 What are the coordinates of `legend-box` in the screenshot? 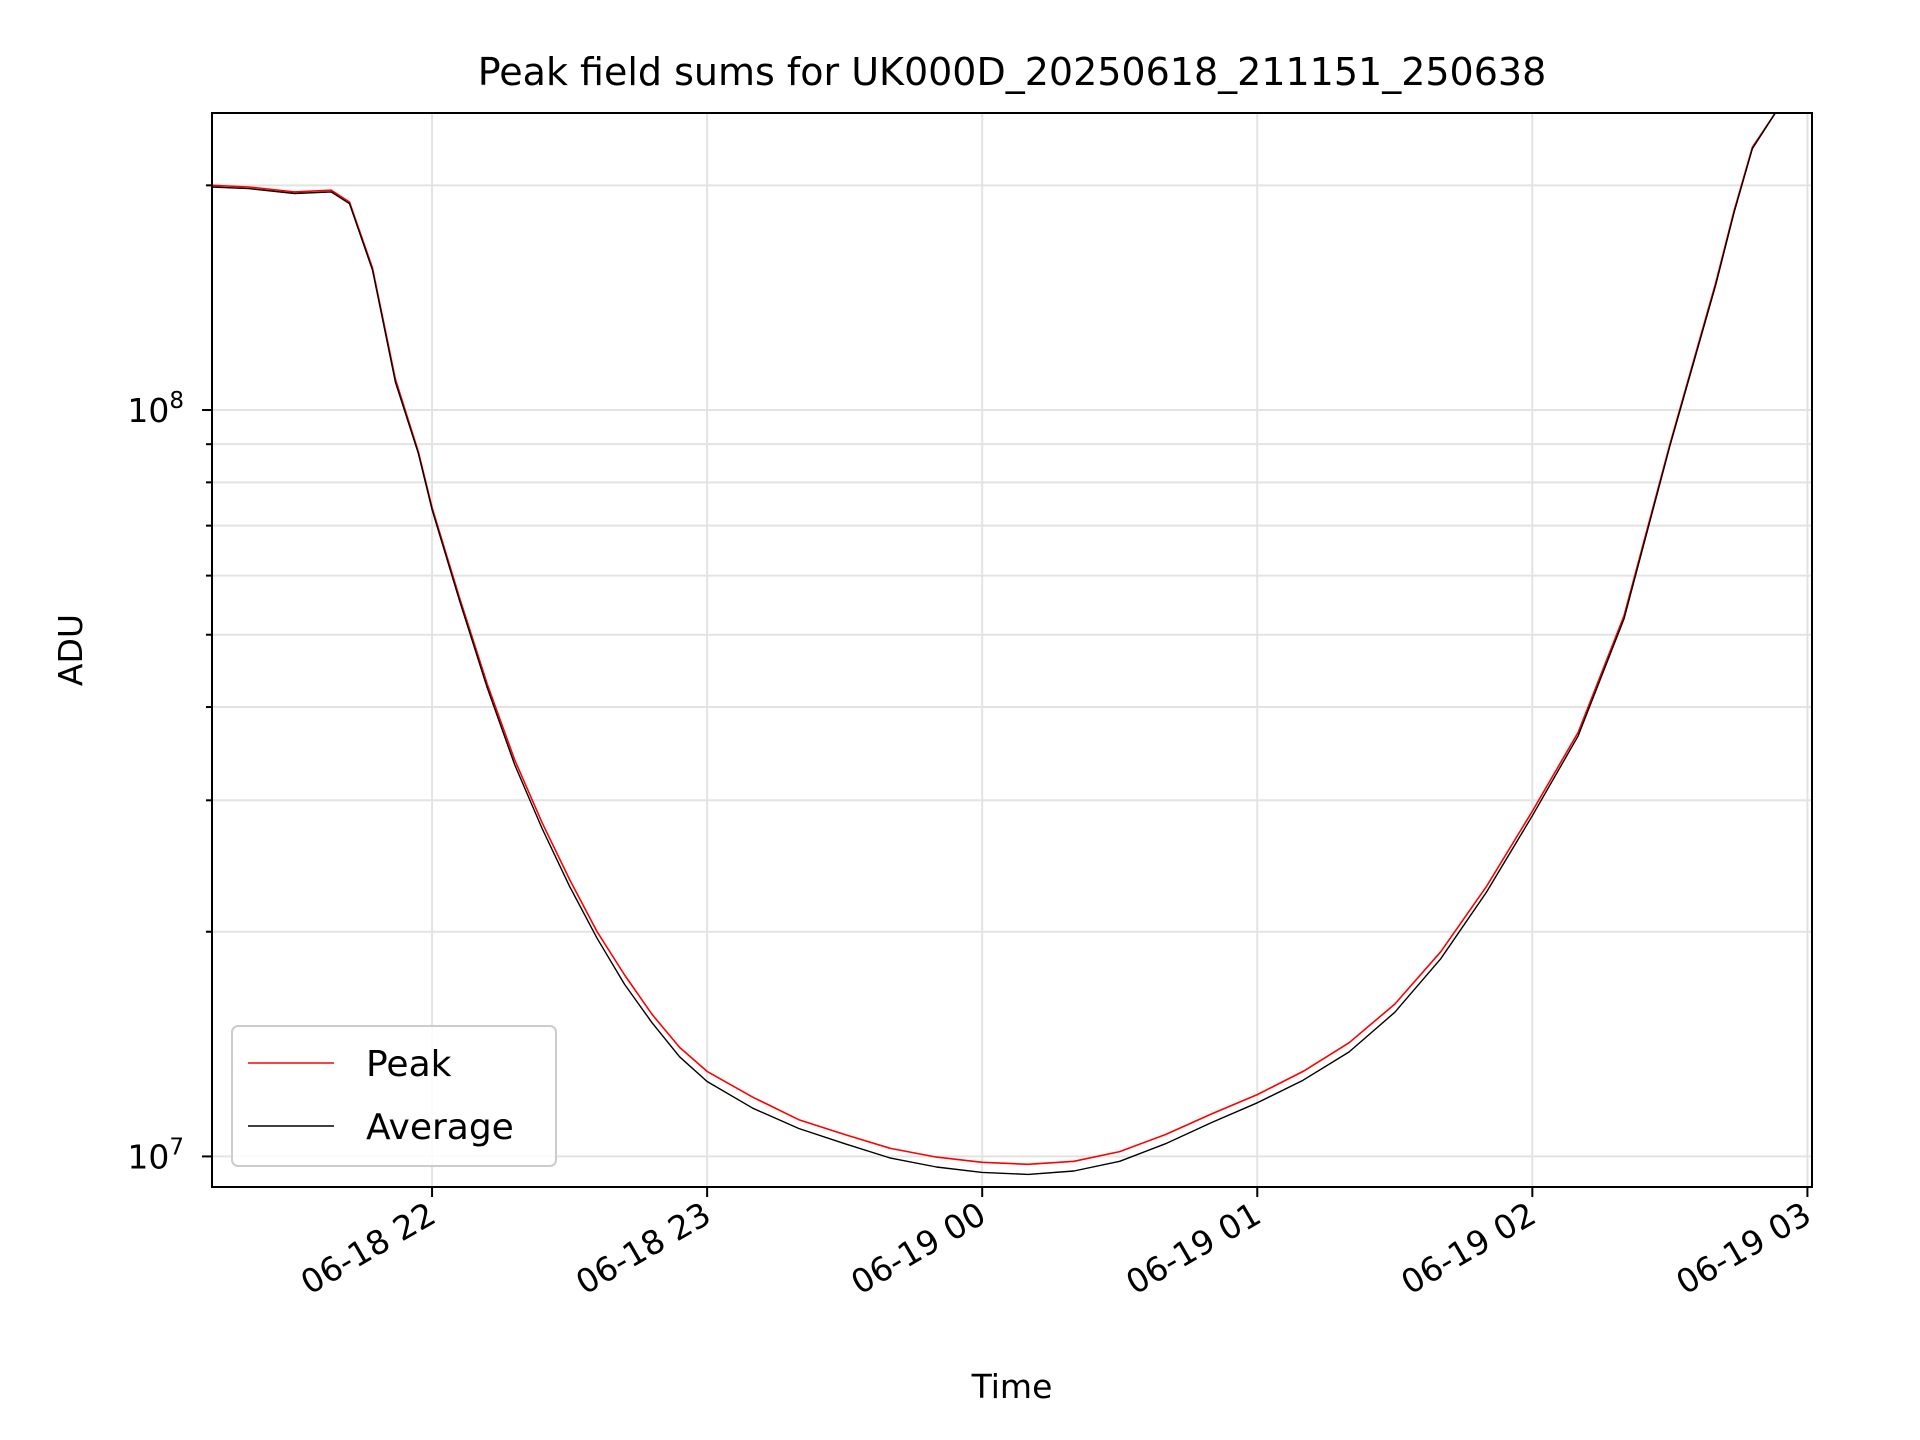 It's located at (394, 1096).